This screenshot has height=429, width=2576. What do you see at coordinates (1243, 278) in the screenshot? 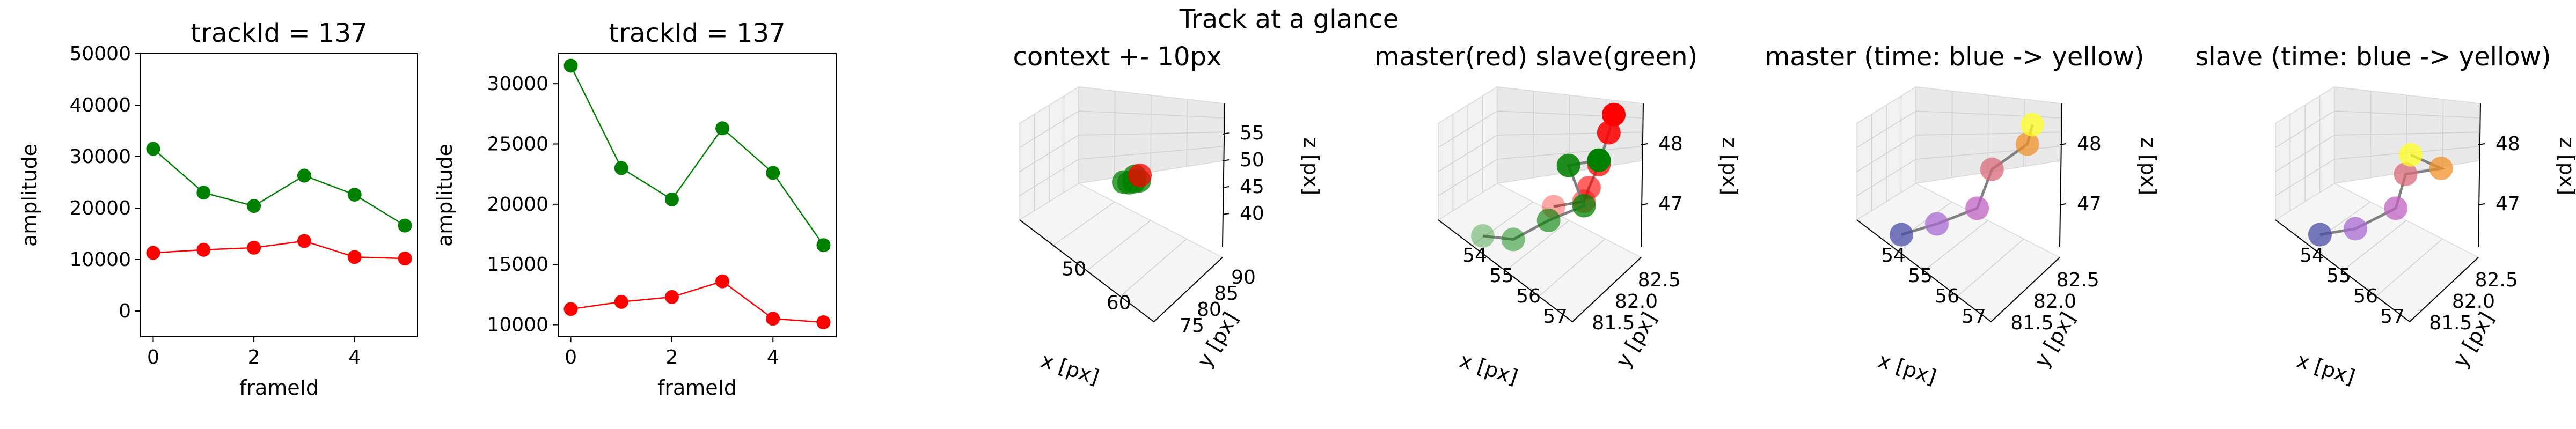
I see `y-tick-label: 90` at bounding box center [1243, 278].